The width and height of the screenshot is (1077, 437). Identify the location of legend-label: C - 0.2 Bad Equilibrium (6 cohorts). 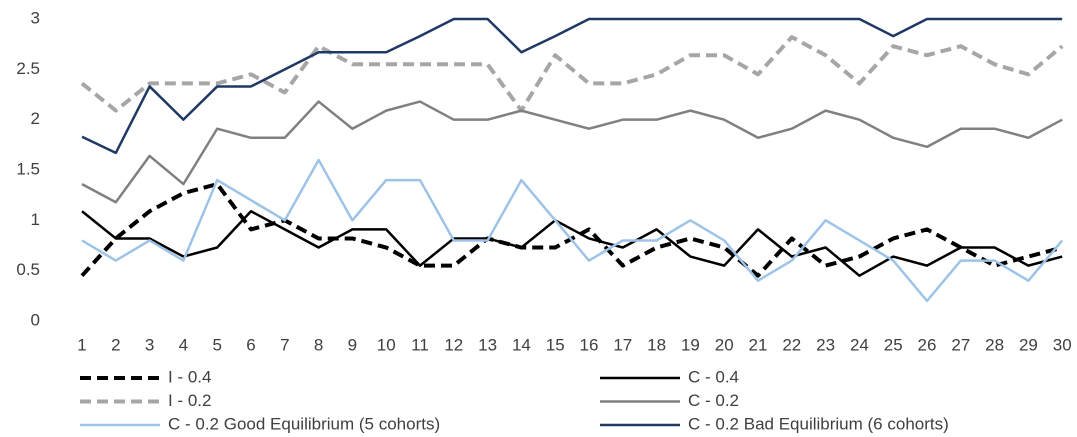
(818, 423).